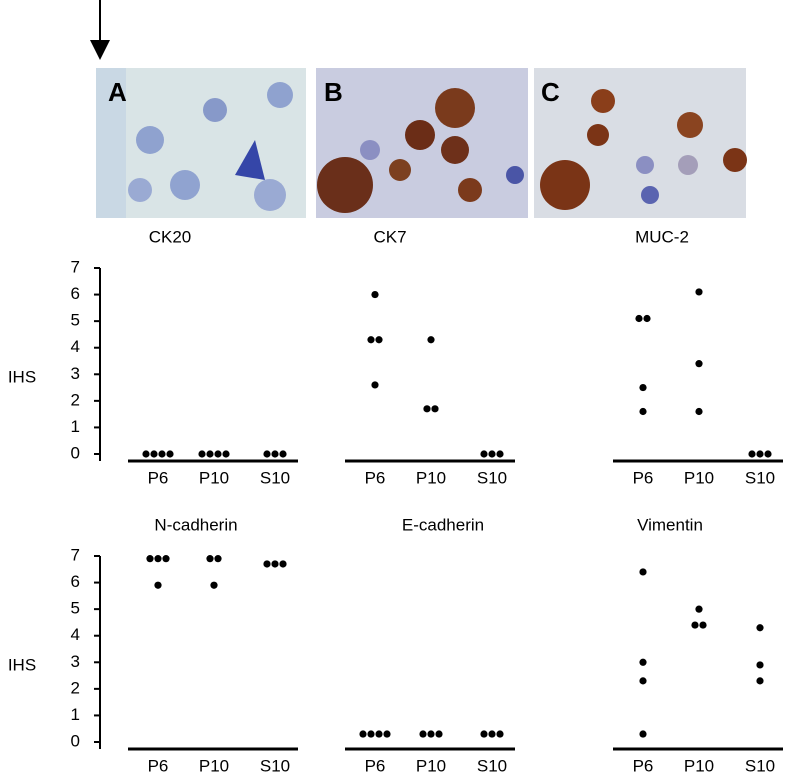 The width and height of the screenshot is (786, 780). I want to click on panel-title: MUC-2, so click(662, 236).